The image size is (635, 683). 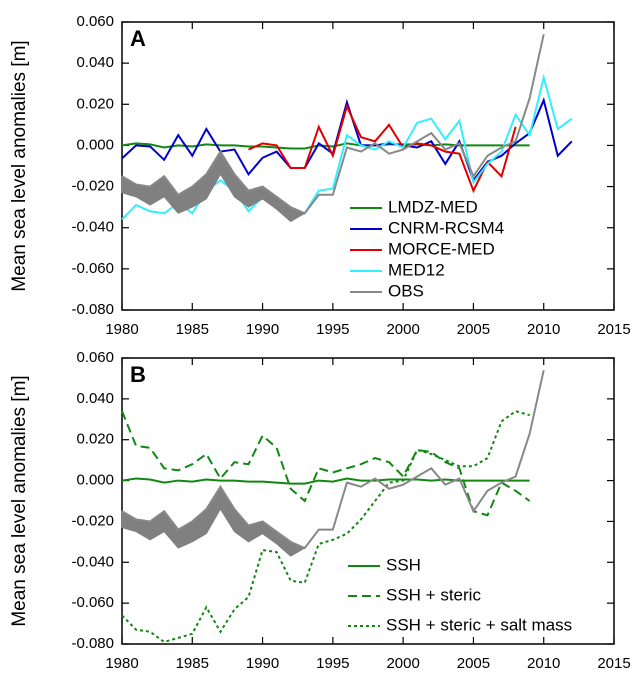 I want to click on panel-label: A, so click(x=138, y=38).